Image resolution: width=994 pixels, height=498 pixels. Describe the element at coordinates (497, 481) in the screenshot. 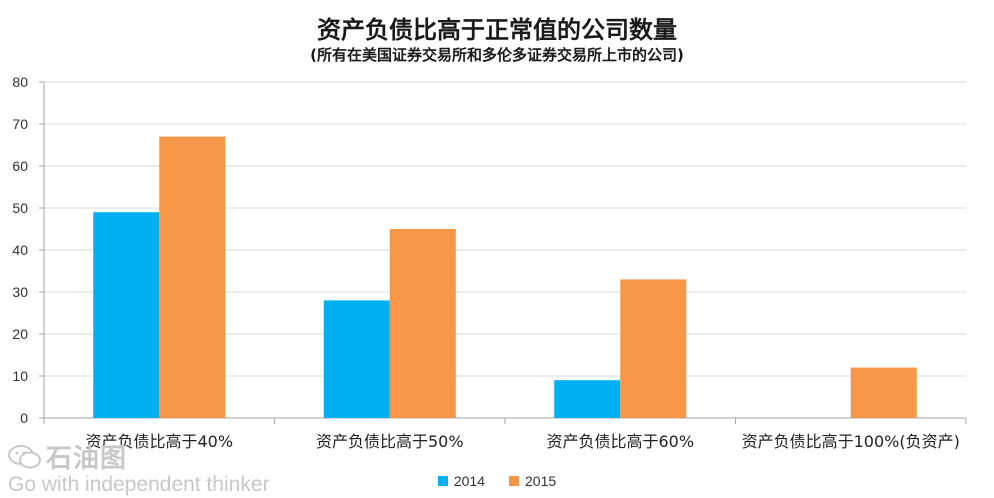

I see `chart-legend: 2014 2015` at that location.